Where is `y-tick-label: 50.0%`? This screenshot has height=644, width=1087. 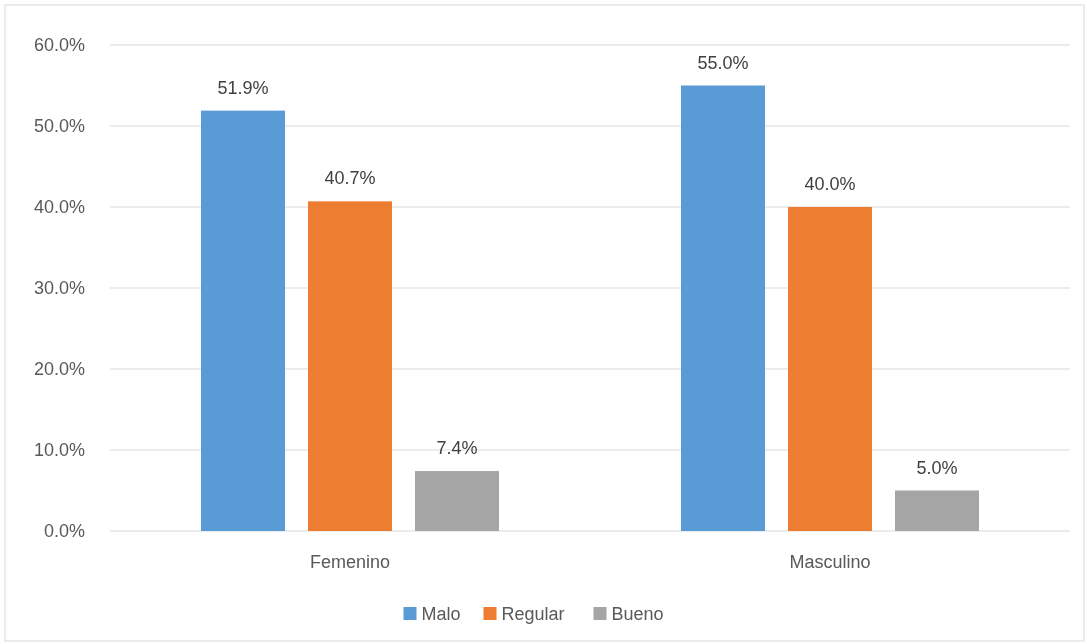
y-tick-label: 50.0% is located at coordinates (59, 126).